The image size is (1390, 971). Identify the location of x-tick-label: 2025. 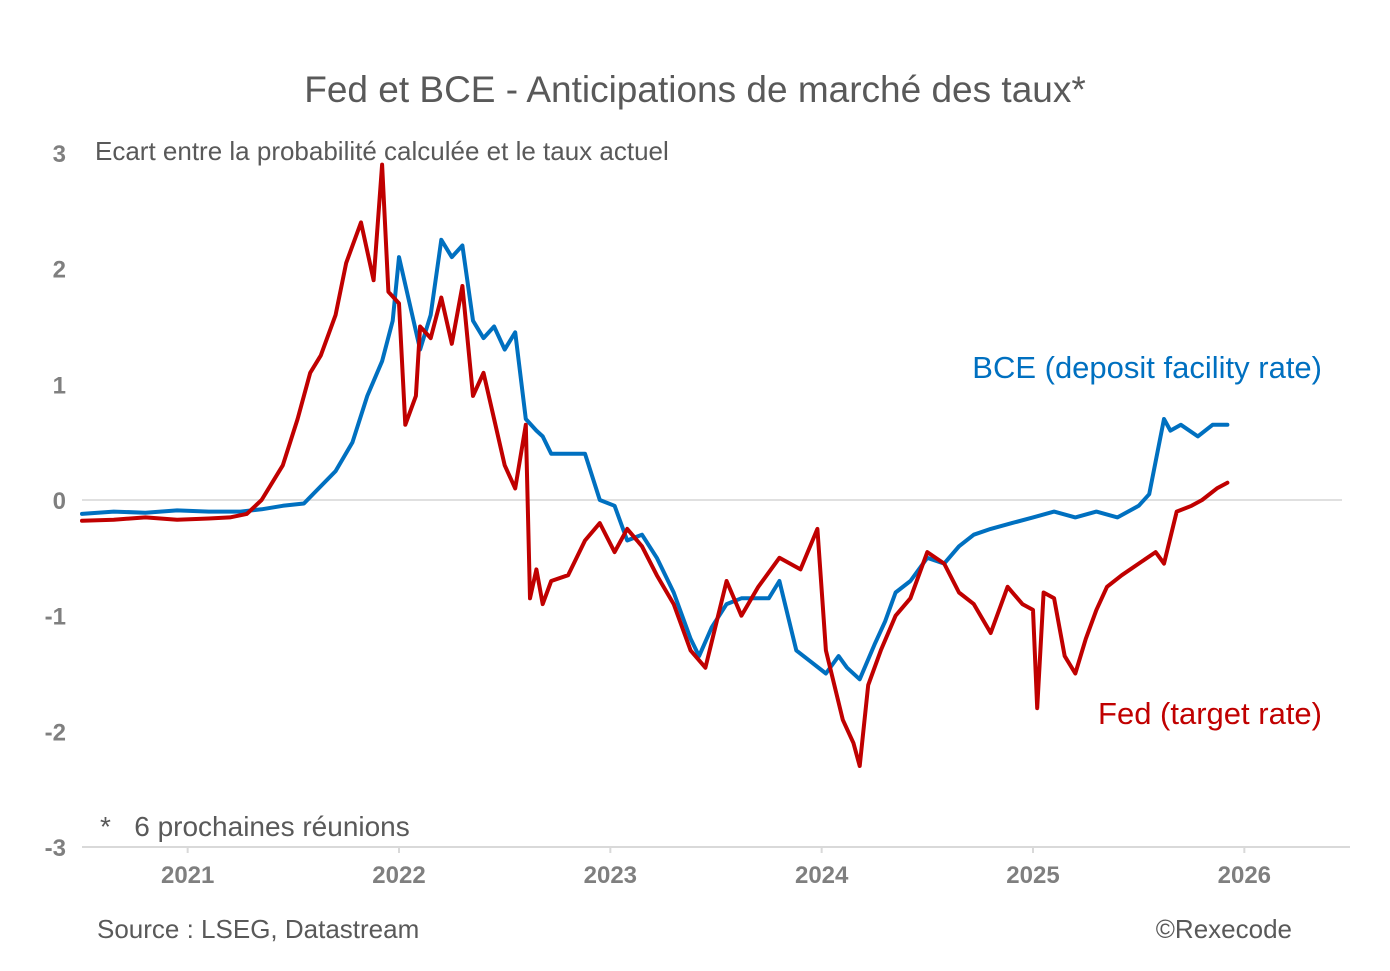
(1032, 875).